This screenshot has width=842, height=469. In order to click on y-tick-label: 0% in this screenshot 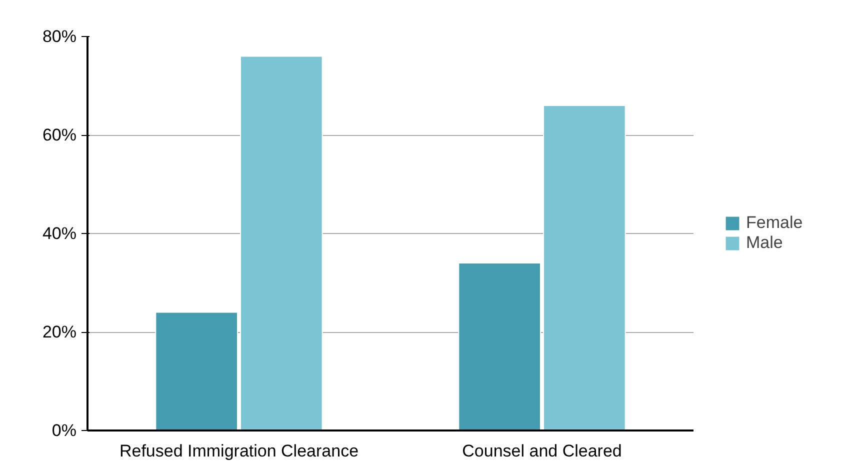, I will do `click(64, 430)`.